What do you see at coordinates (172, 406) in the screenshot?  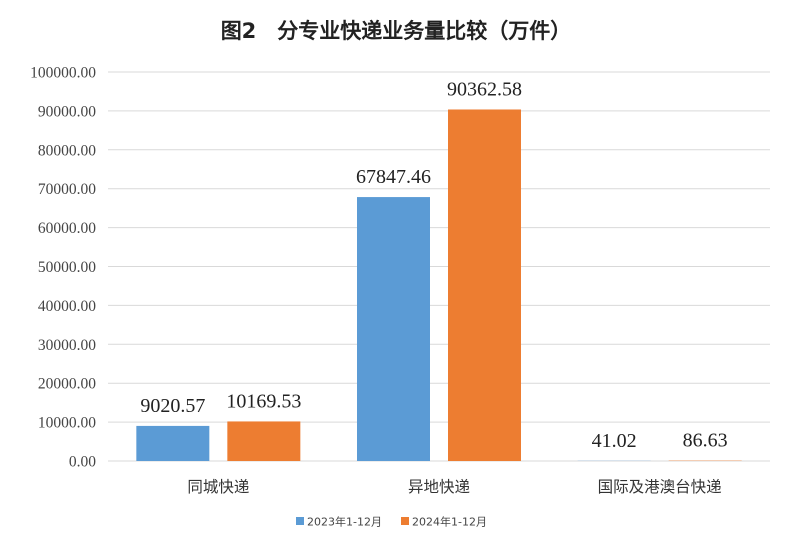 I see `data-label: 9020.57` at bounding box center [172, 406].